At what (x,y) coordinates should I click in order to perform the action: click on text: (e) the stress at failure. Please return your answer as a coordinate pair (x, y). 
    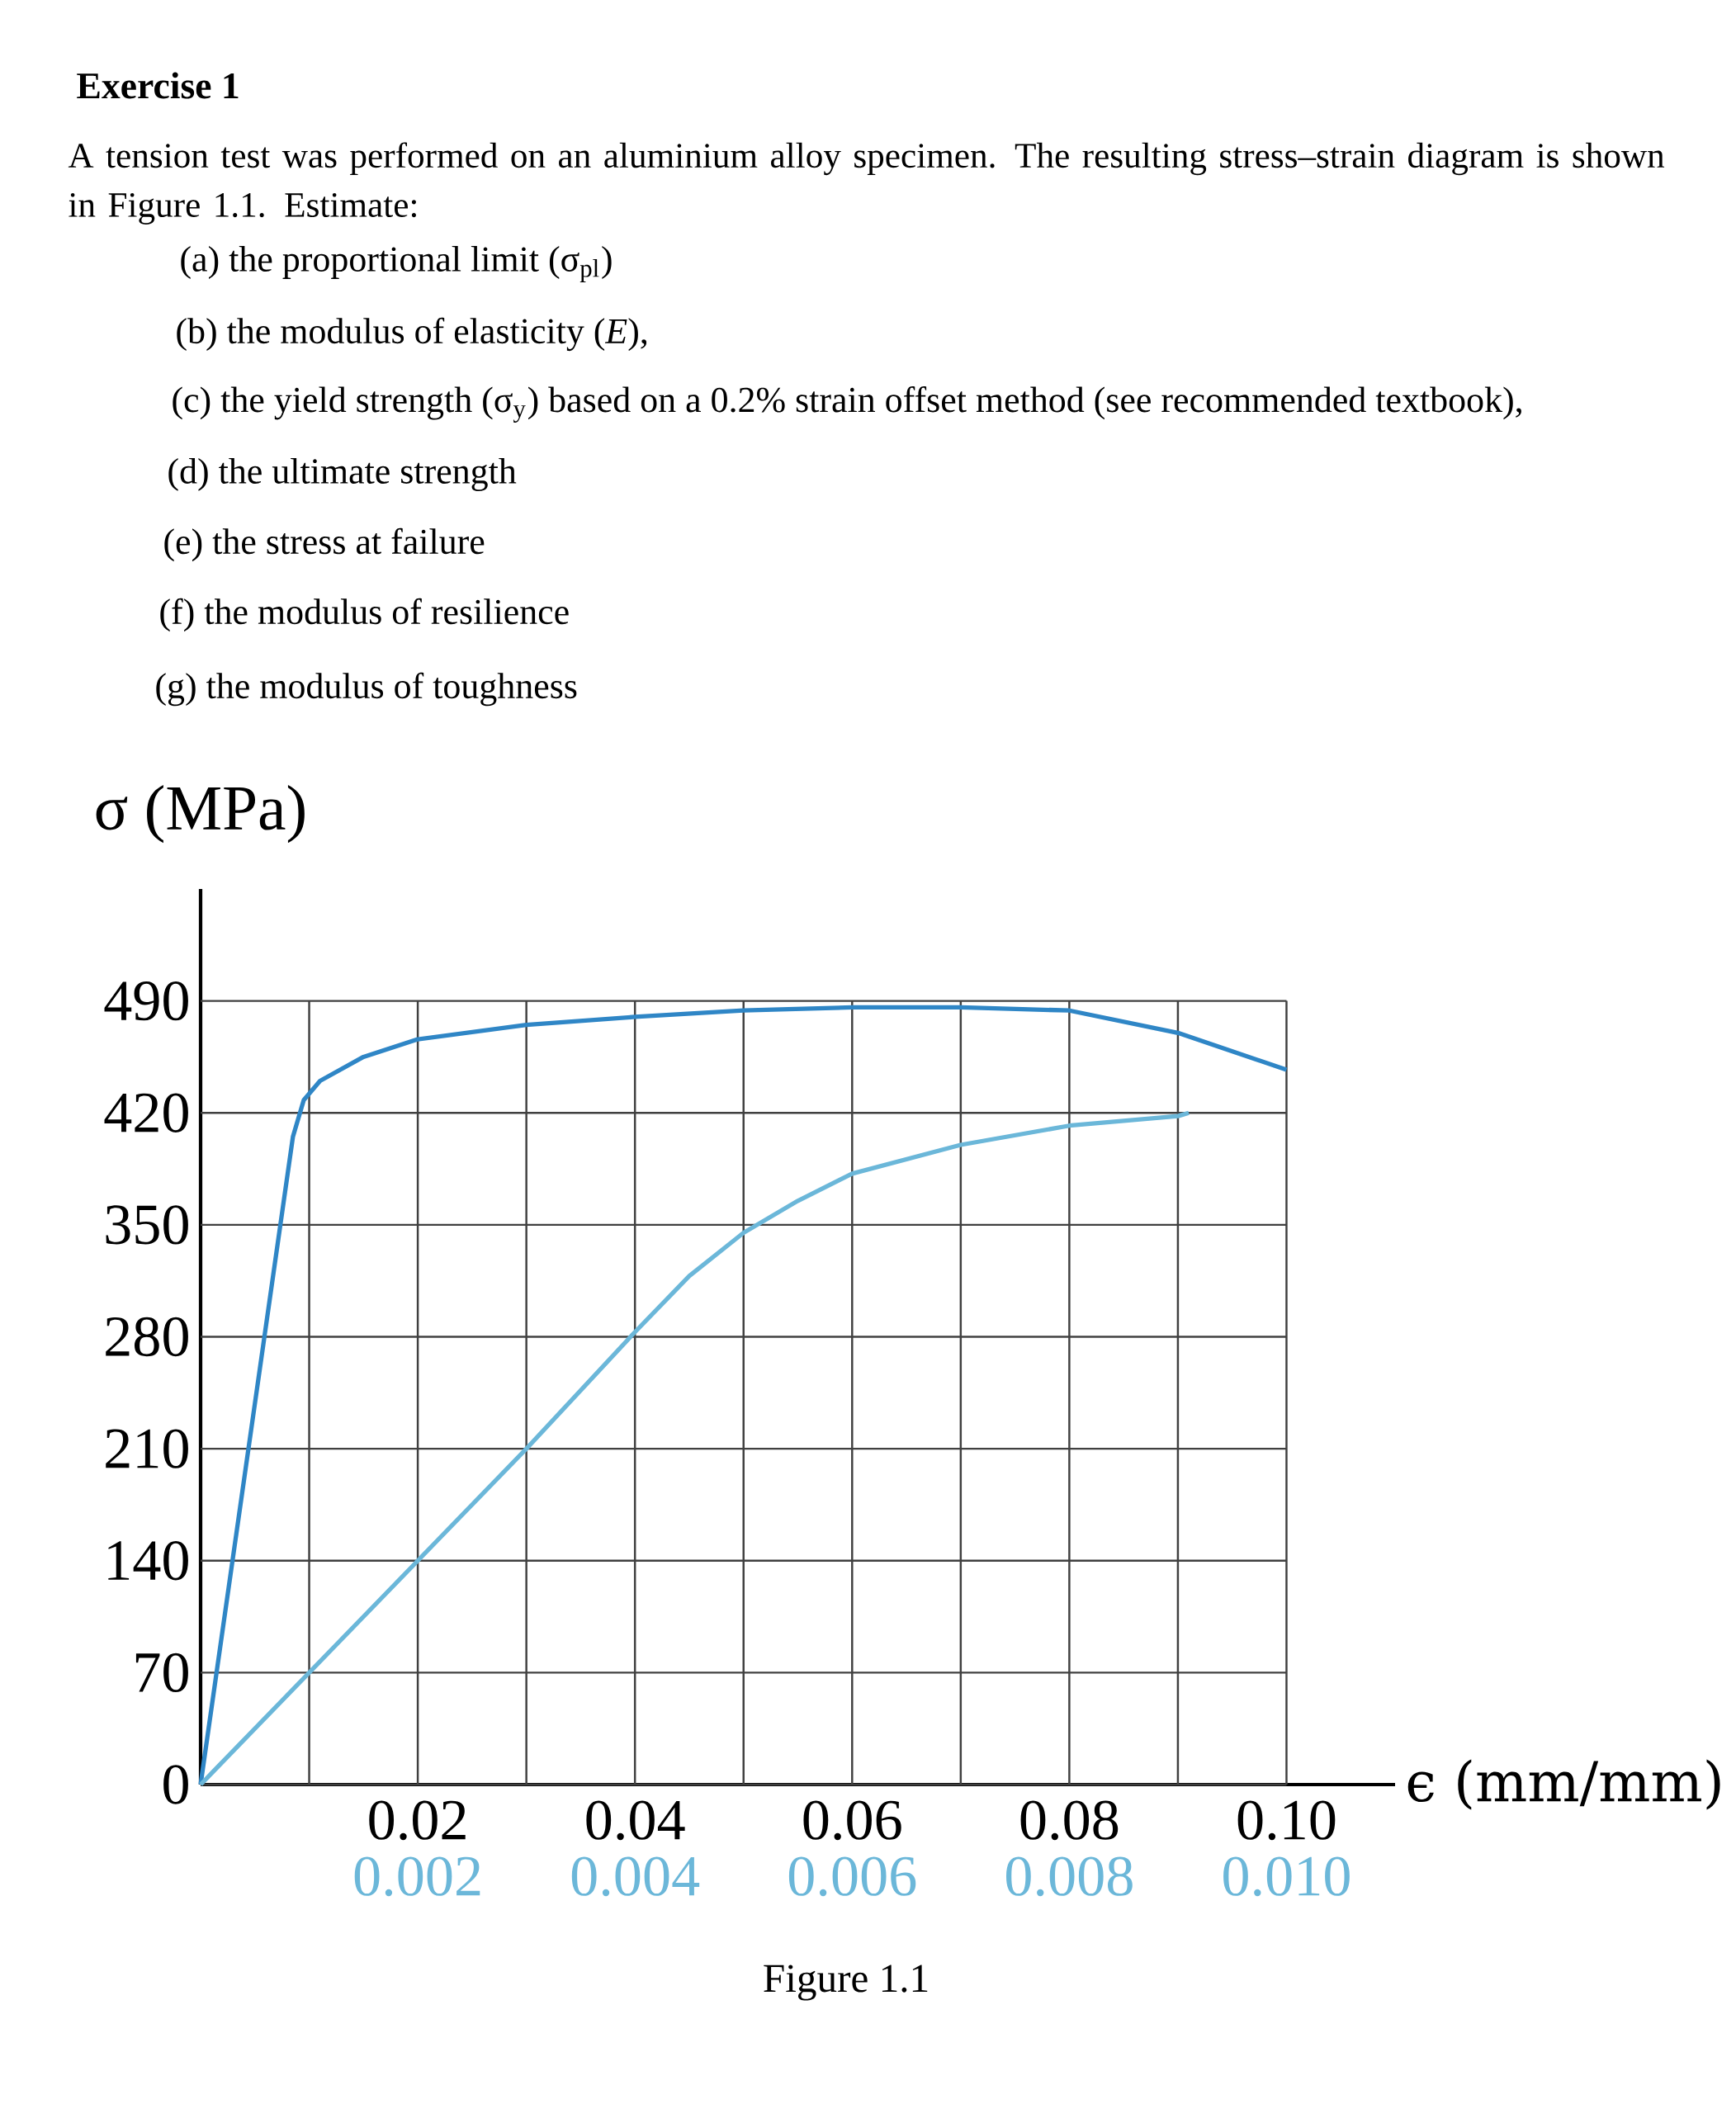
    Looking at the image, I should click on (324, 544).